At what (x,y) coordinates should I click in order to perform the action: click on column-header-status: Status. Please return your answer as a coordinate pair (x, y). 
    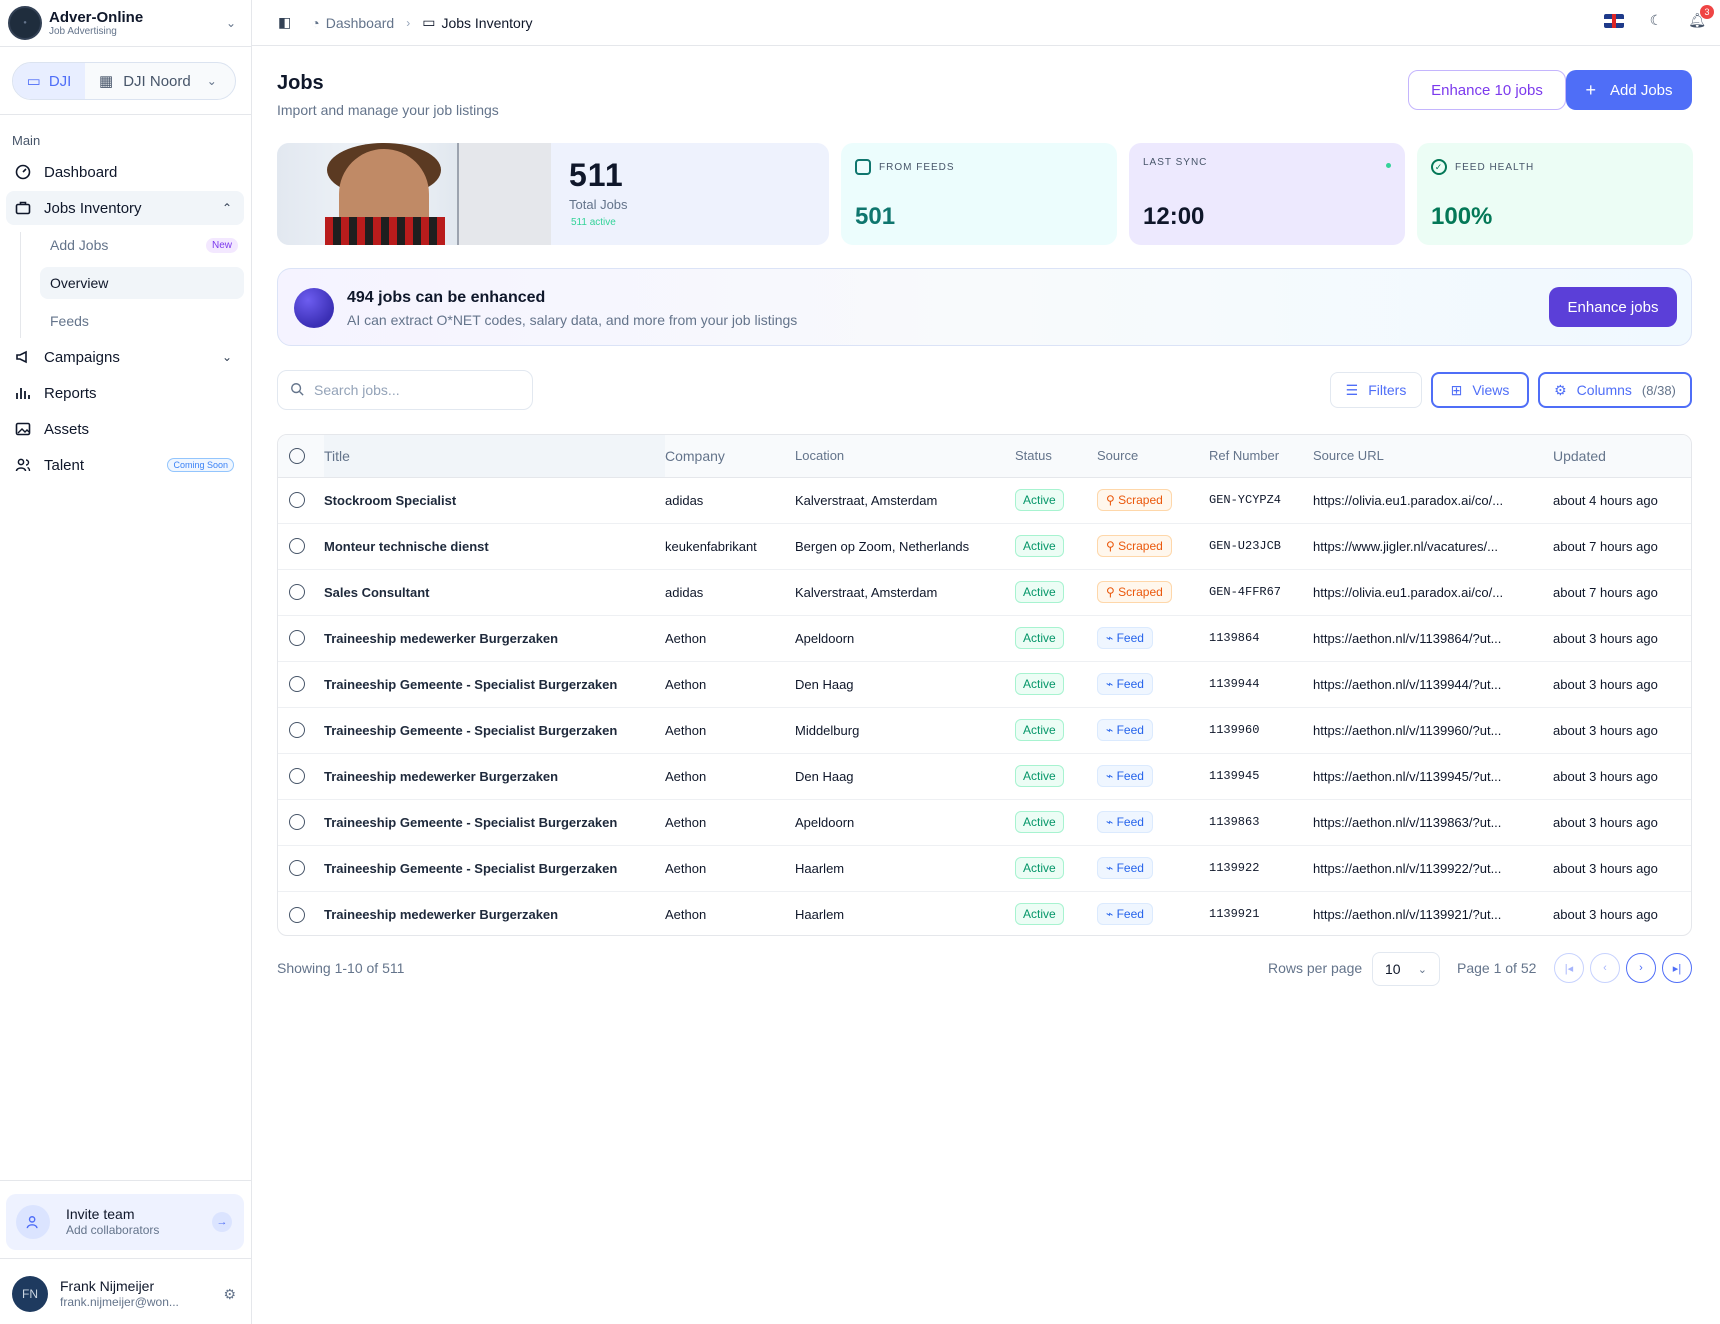
    Looking at the image, I should click on (1056, 456).